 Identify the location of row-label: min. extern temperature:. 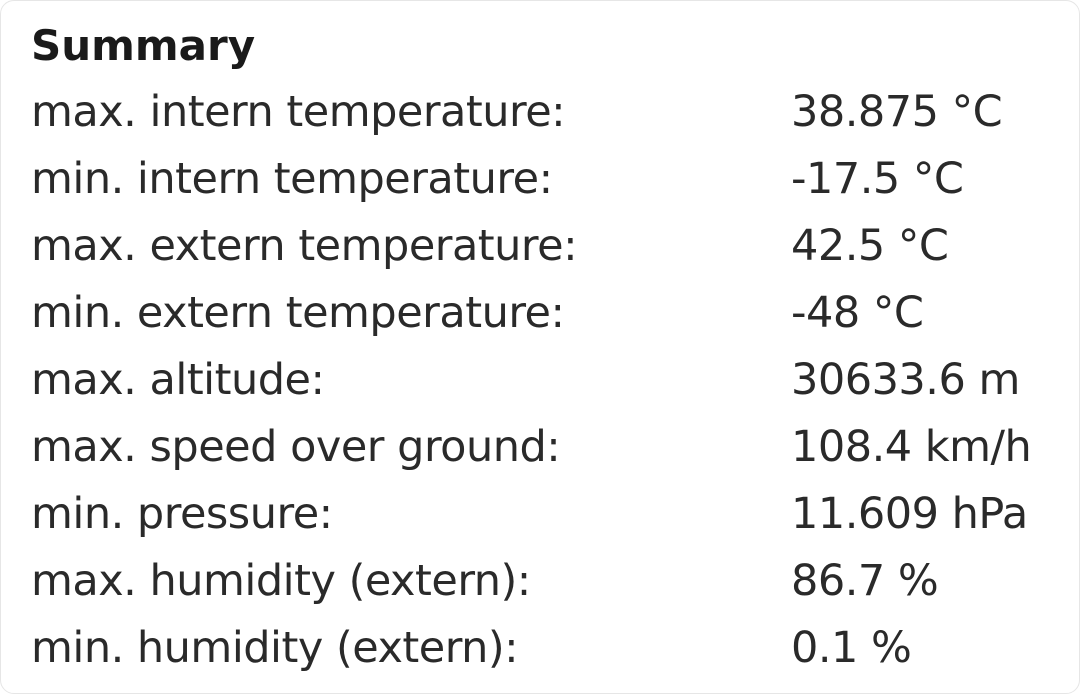
(298, 313).